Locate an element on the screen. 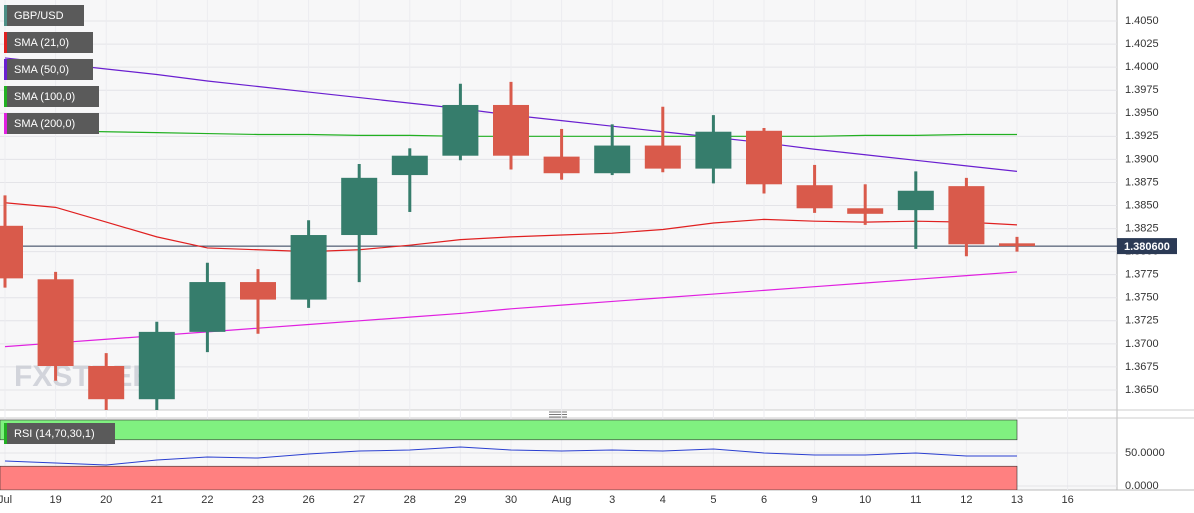  x-tick-label: 29 is located at coordinates (460, 500).